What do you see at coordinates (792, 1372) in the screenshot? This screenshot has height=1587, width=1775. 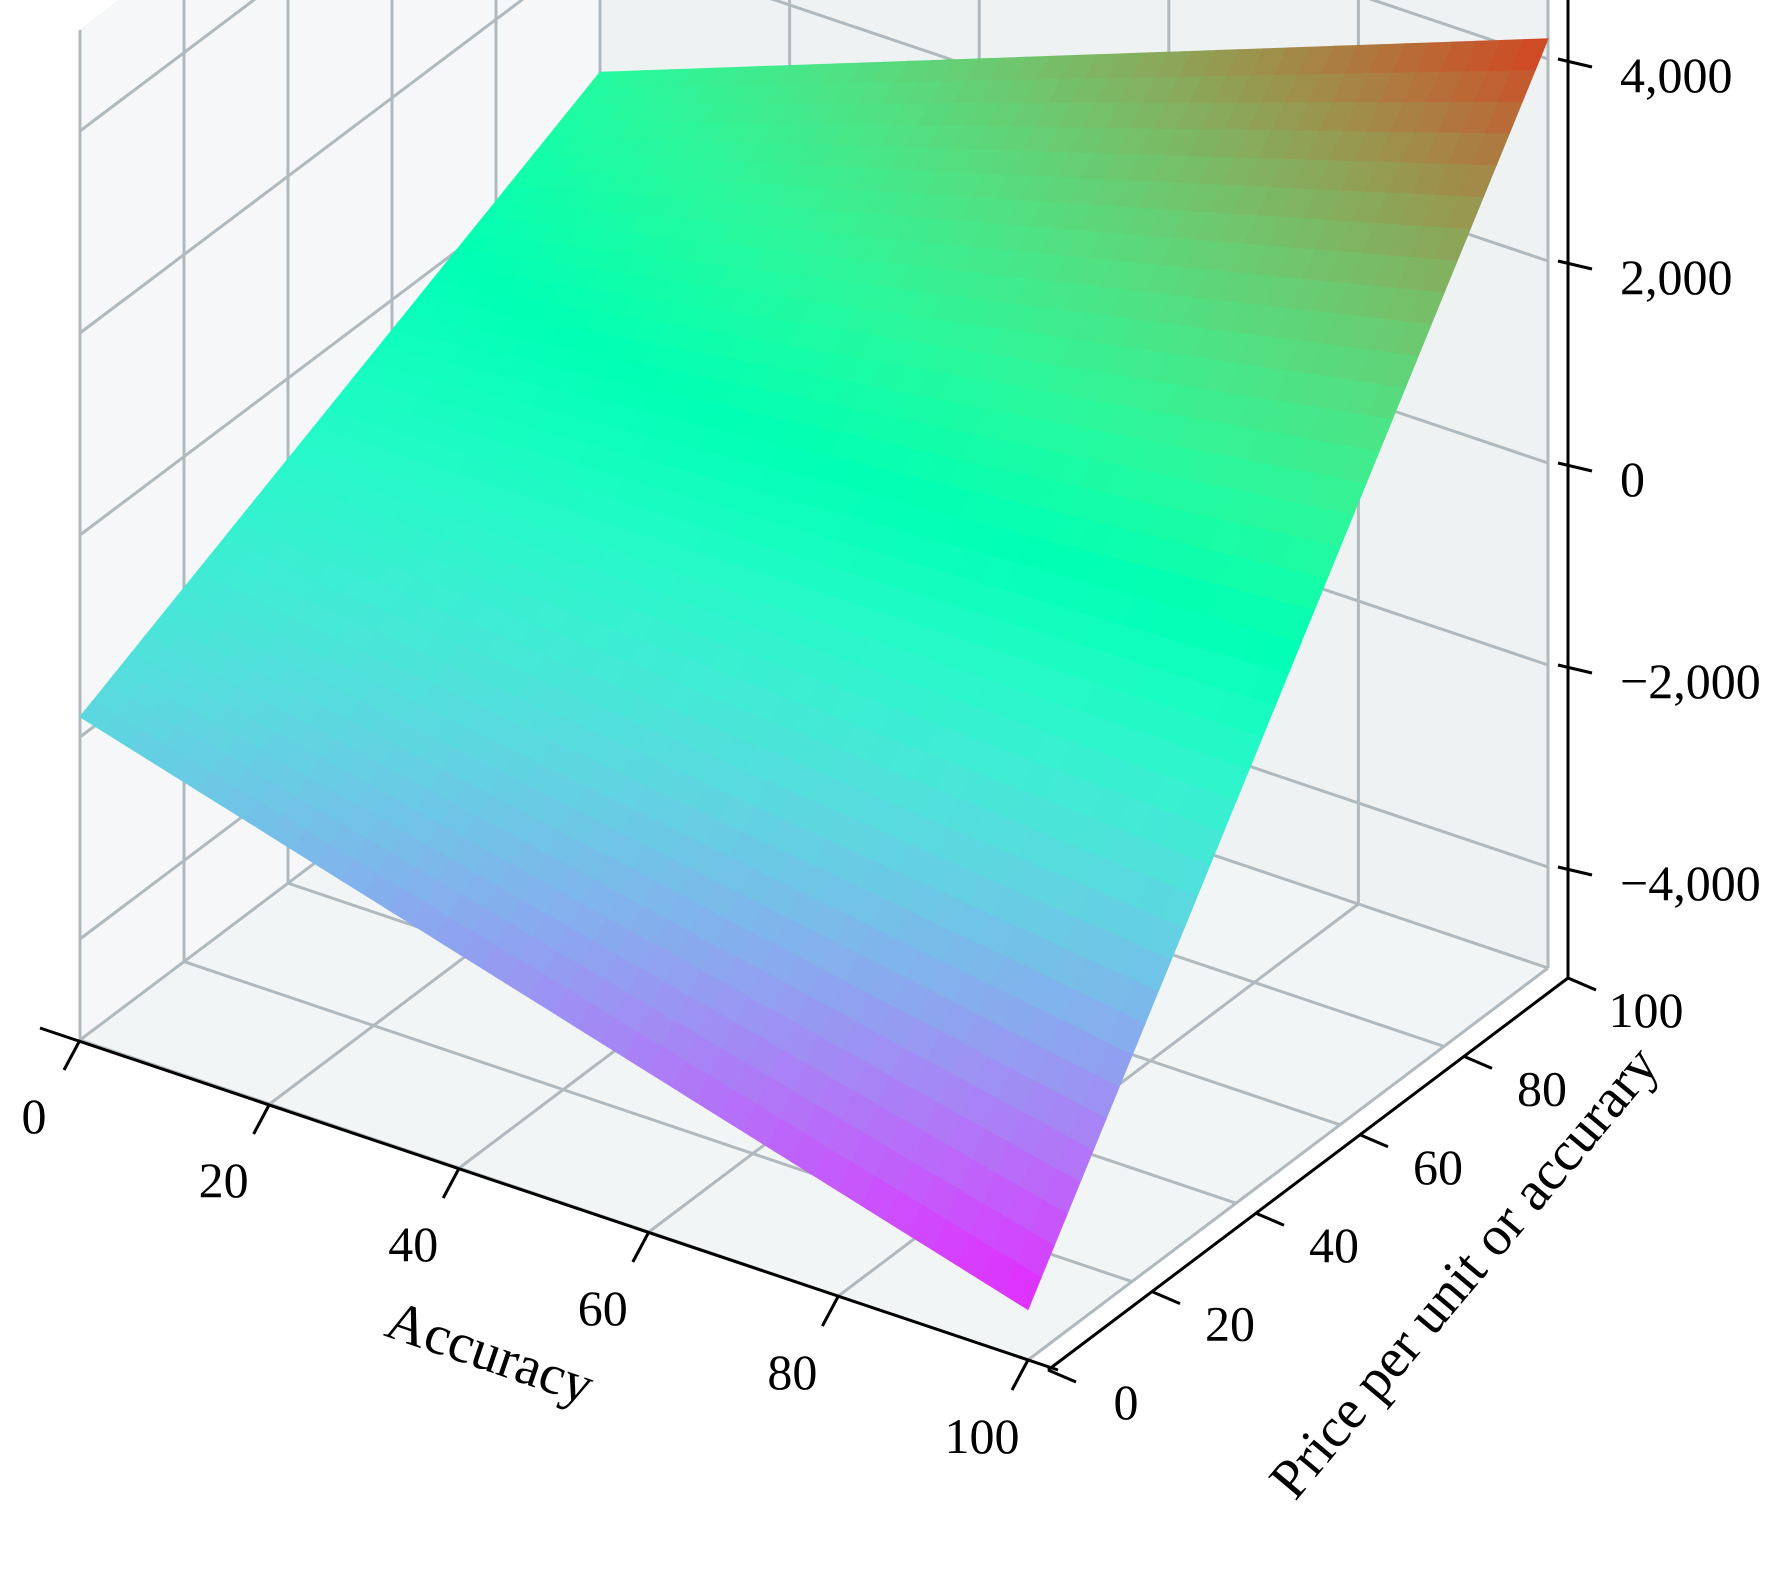 I see `x-tick-label: 80` at bounding box center [792, 1372].